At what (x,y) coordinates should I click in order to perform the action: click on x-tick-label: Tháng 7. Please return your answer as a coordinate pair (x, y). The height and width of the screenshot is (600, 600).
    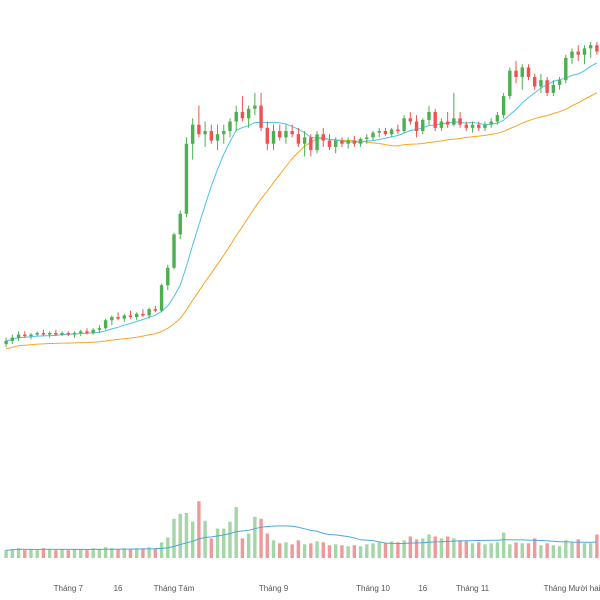
    Looking at the image, I should click on (69, 588).